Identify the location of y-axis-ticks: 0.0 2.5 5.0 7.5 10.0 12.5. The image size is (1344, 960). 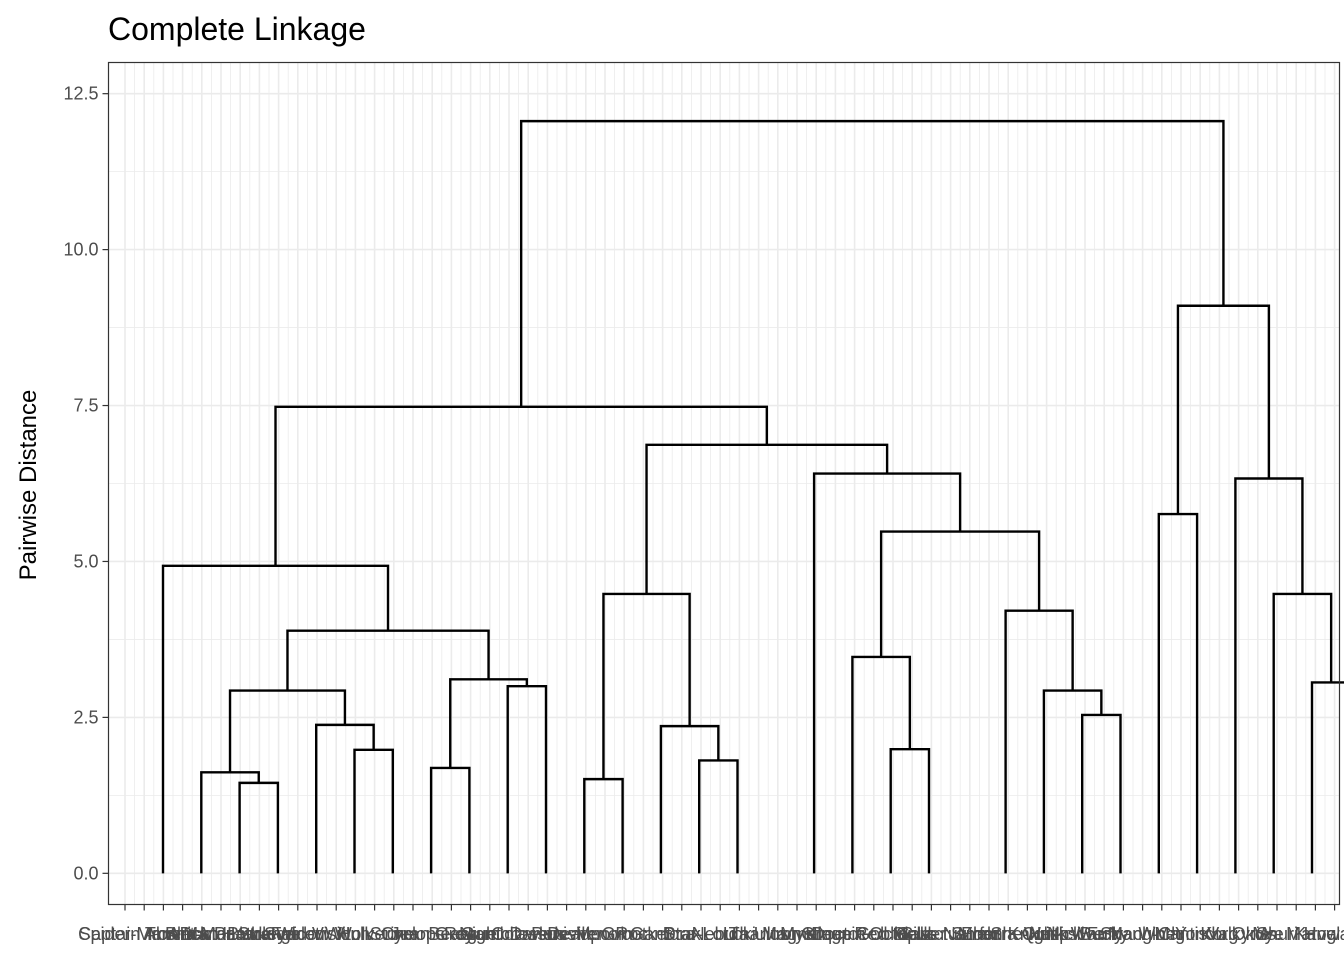
(86, 483).